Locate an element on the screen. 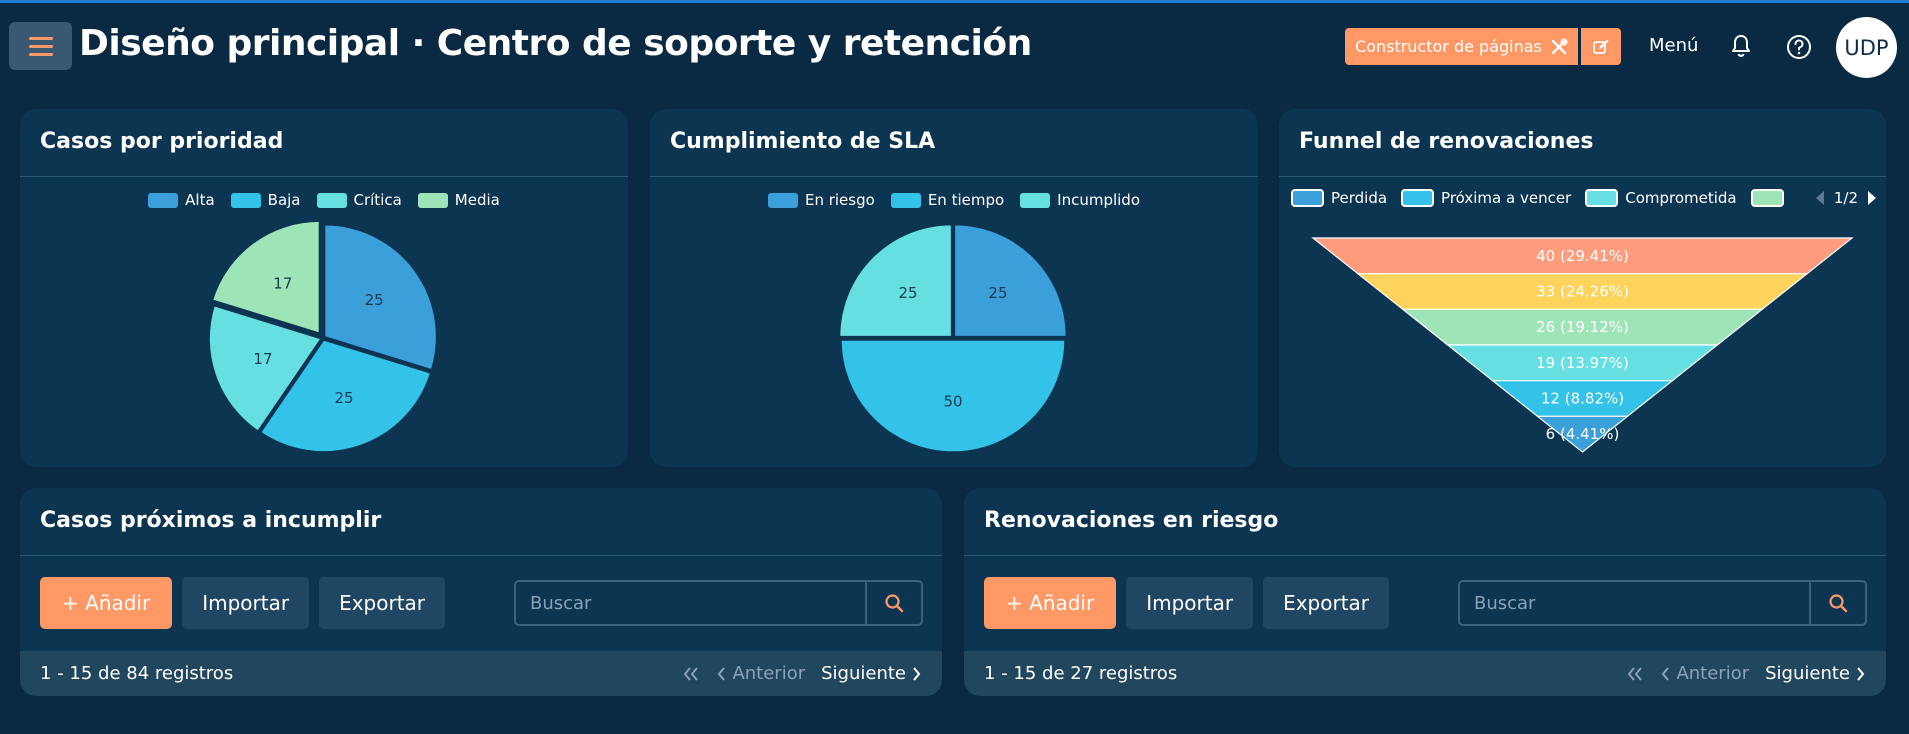 Image resolution: width=1909 pixels, height=734 pixels. legend-item-alta: Alta is located at coordinates (181, 200).